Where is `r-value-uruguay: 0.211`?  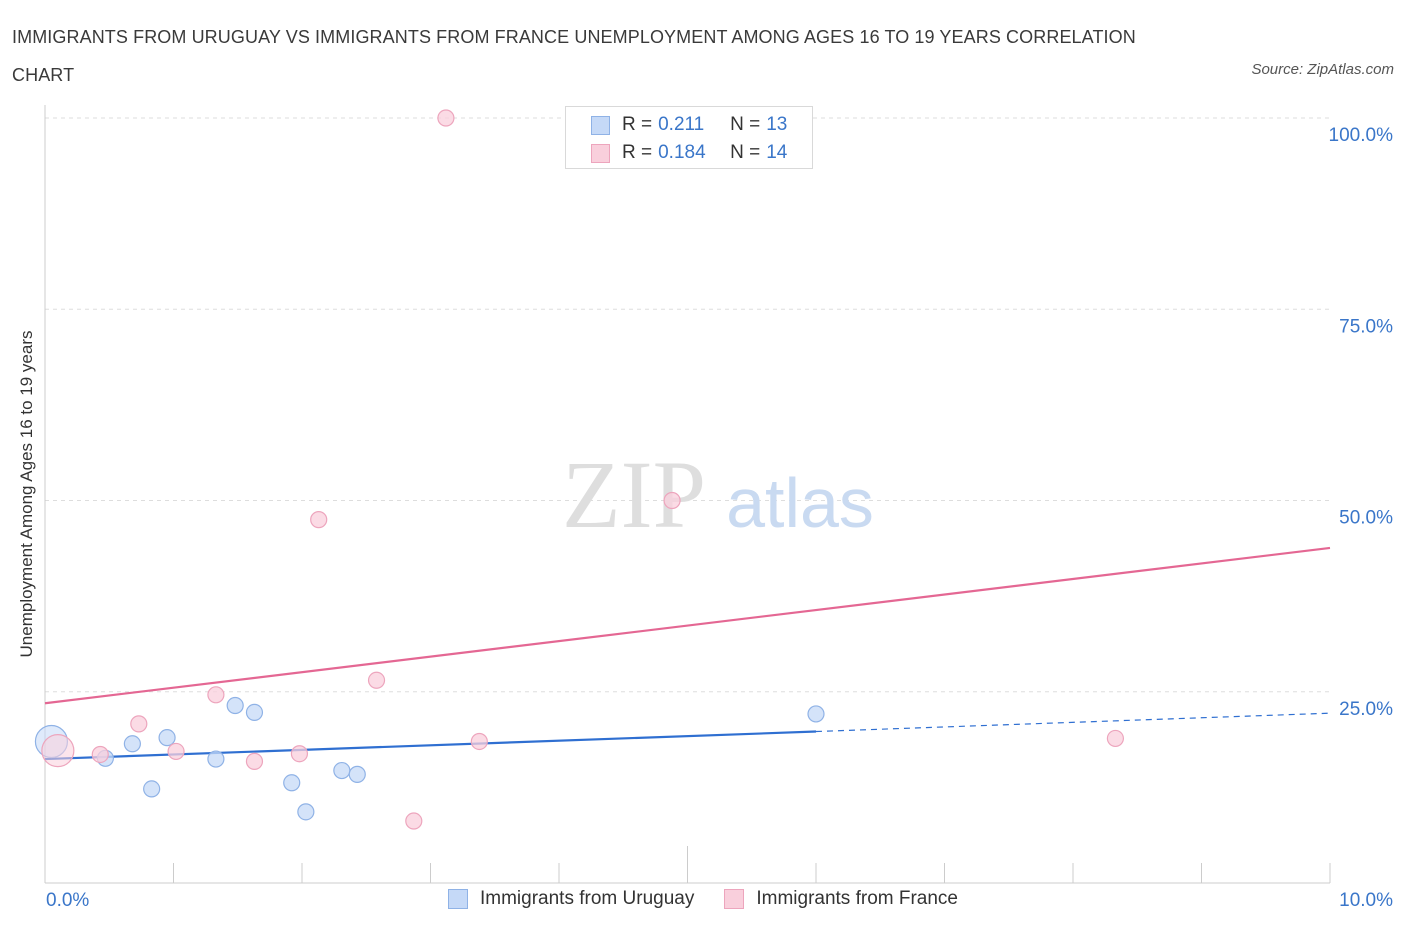
r-value-uruguay: 0.211 is located at coordinates (681, 124).